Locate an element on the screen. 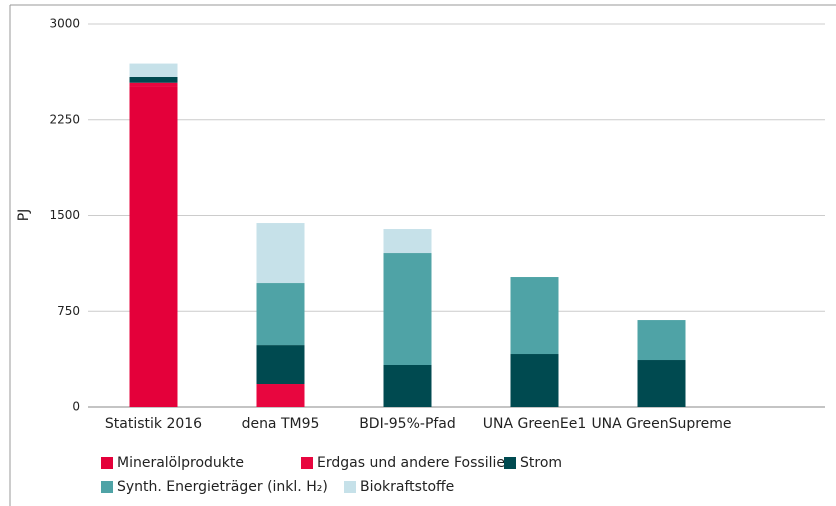 The image size is (836, 506). y-tick-label: 3000 is located at coordinates (64, 24).